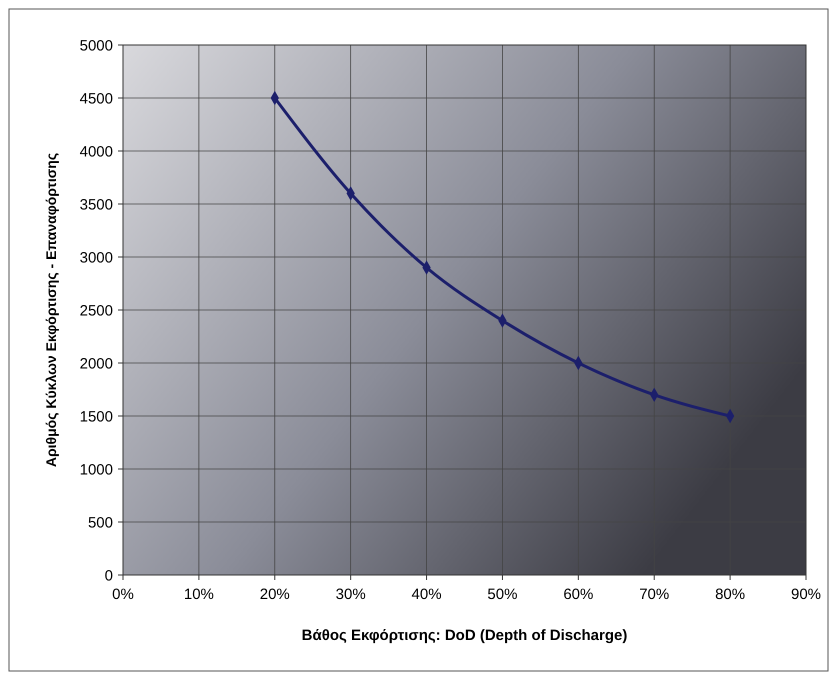  I want to click on x-tick-label: 70%, so click(654, 594).